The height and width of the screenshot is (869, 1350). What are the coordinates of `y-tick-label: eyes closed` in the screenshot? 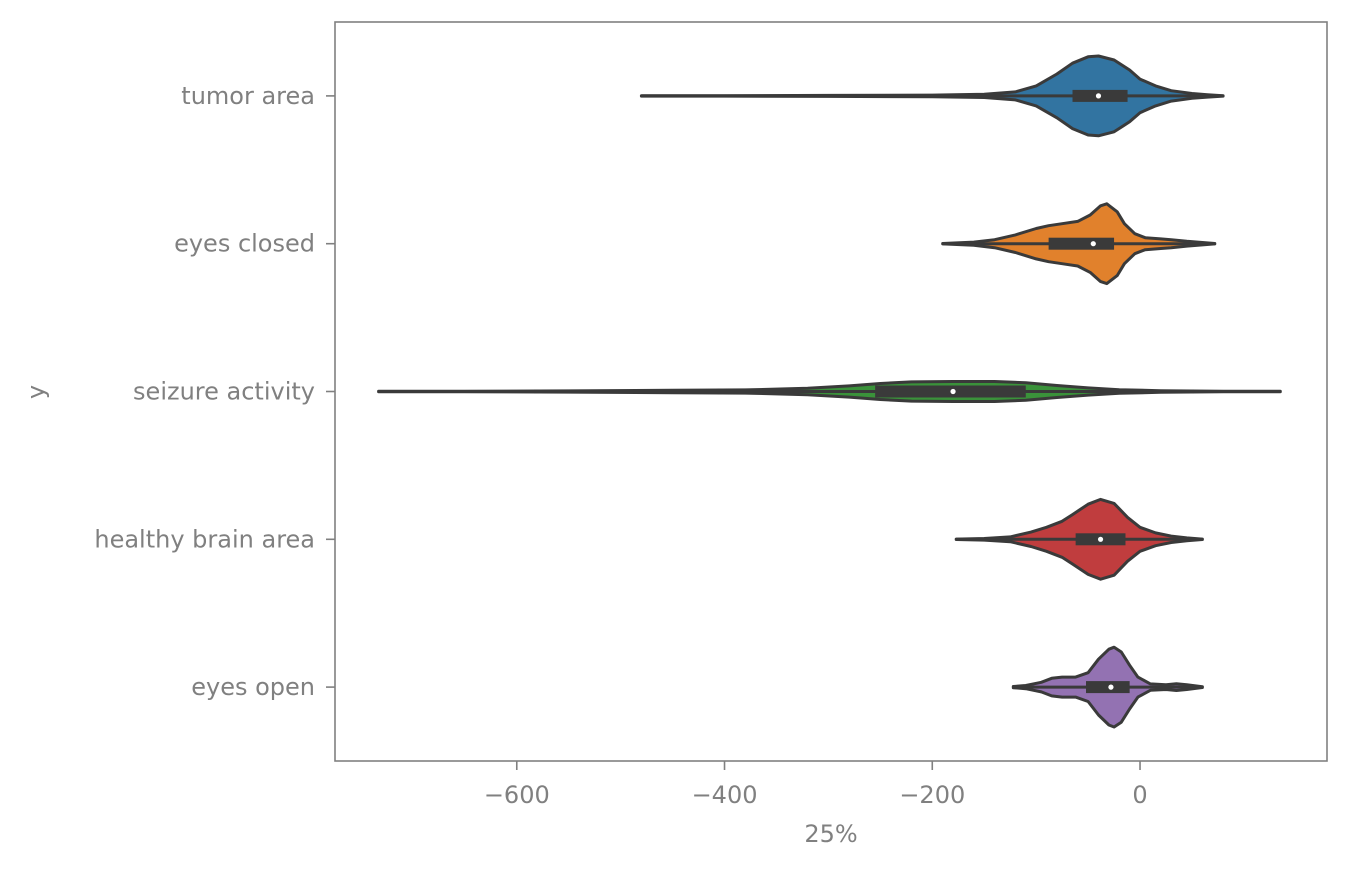 It's located at (244, 244).